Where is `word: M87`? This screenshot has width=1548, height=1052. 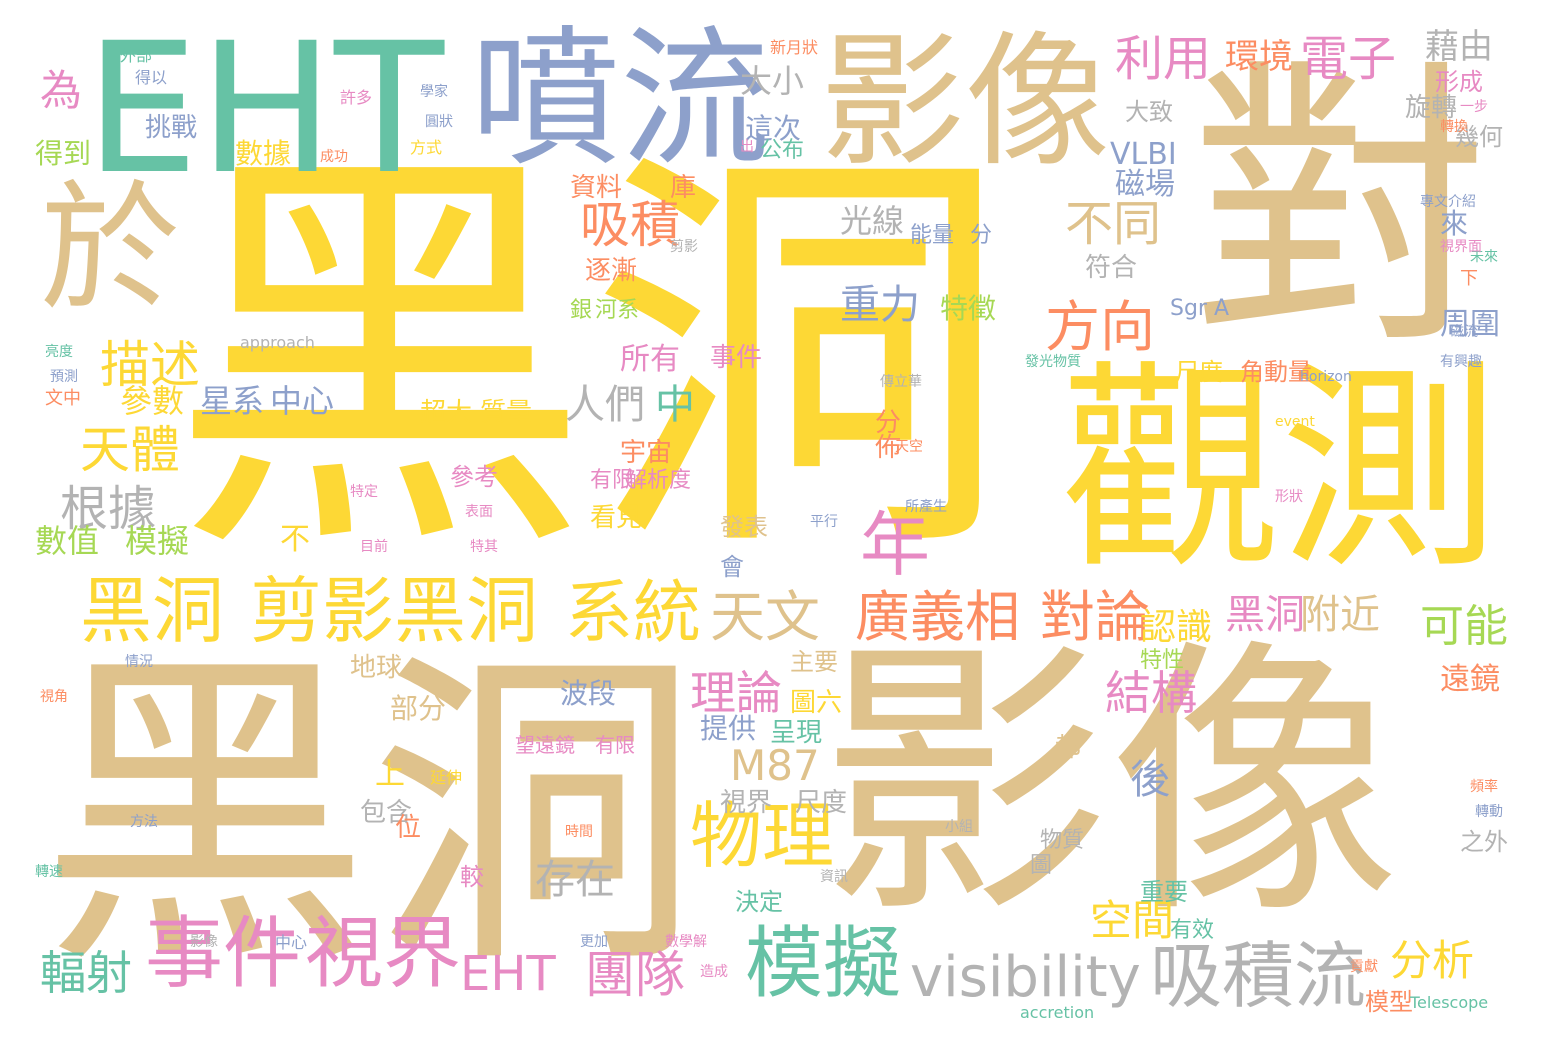
word: M87 is located at coordinates (775, 765).